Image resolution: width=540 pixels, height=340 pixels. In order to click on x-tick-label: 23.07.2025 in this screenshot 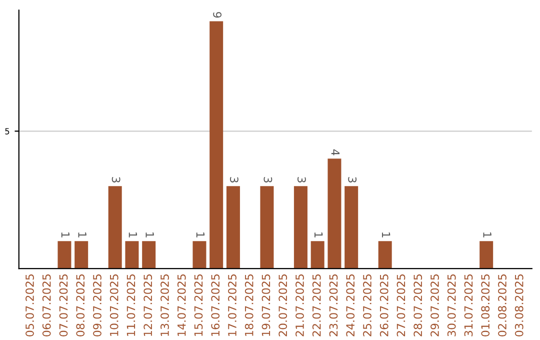, I will do `click(333, 305)`.